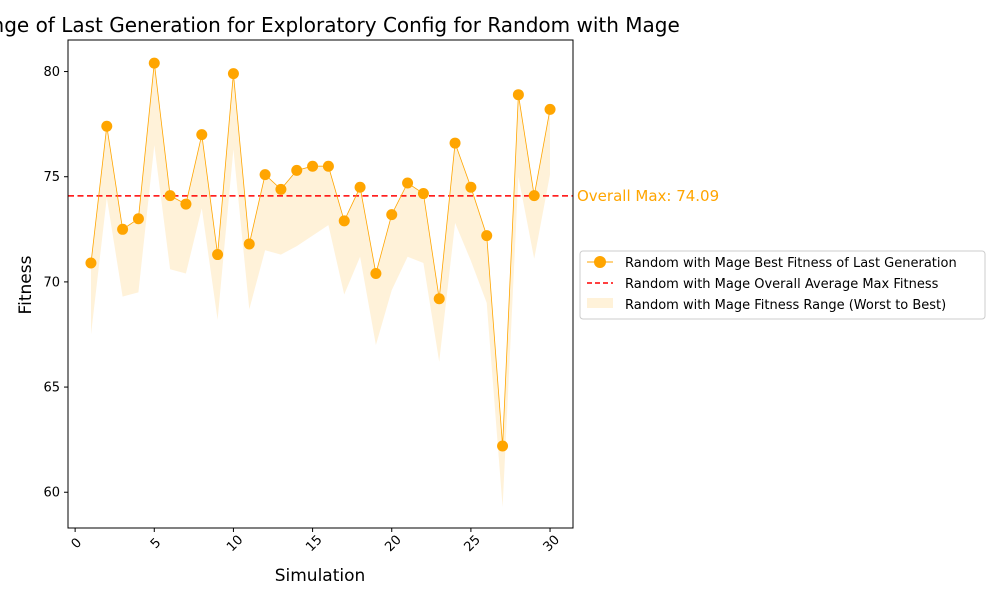  Describe the element at coordinates (473, 544) in the screenshot. I see `x-tick-label-25: 25` at that location.